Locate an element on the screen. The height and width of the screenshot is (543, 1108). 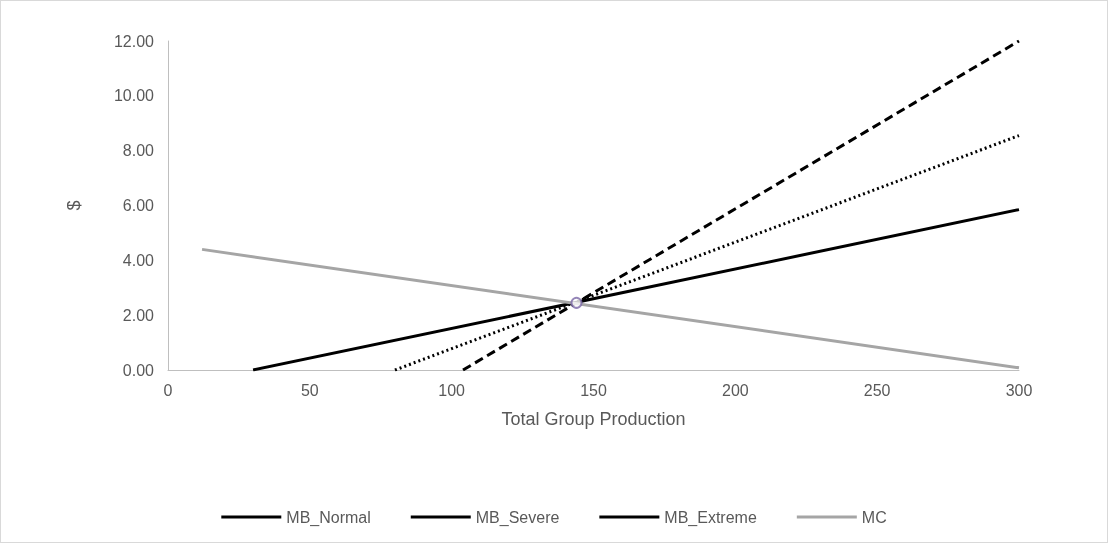
legend-label: MC is located at coordinates (874, 517).